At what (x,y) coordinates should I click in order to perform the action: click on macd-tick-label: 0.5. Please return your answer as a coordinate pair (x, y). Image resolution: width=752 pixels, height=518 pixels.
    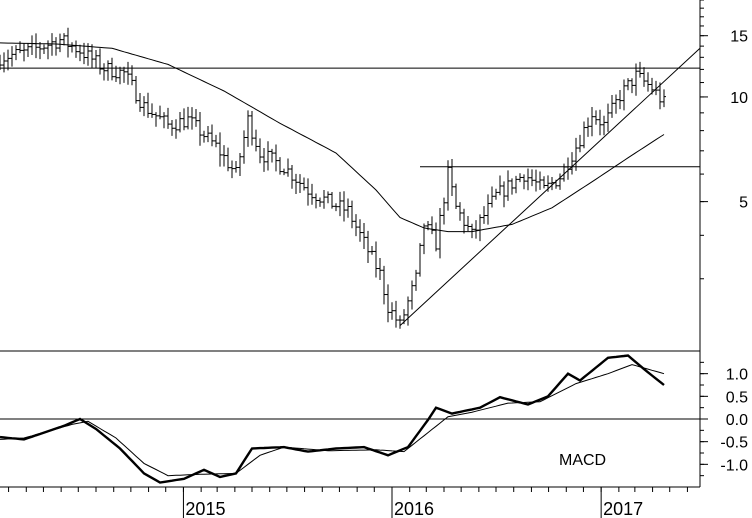
    Looking at the image, I should click on (737, 397).